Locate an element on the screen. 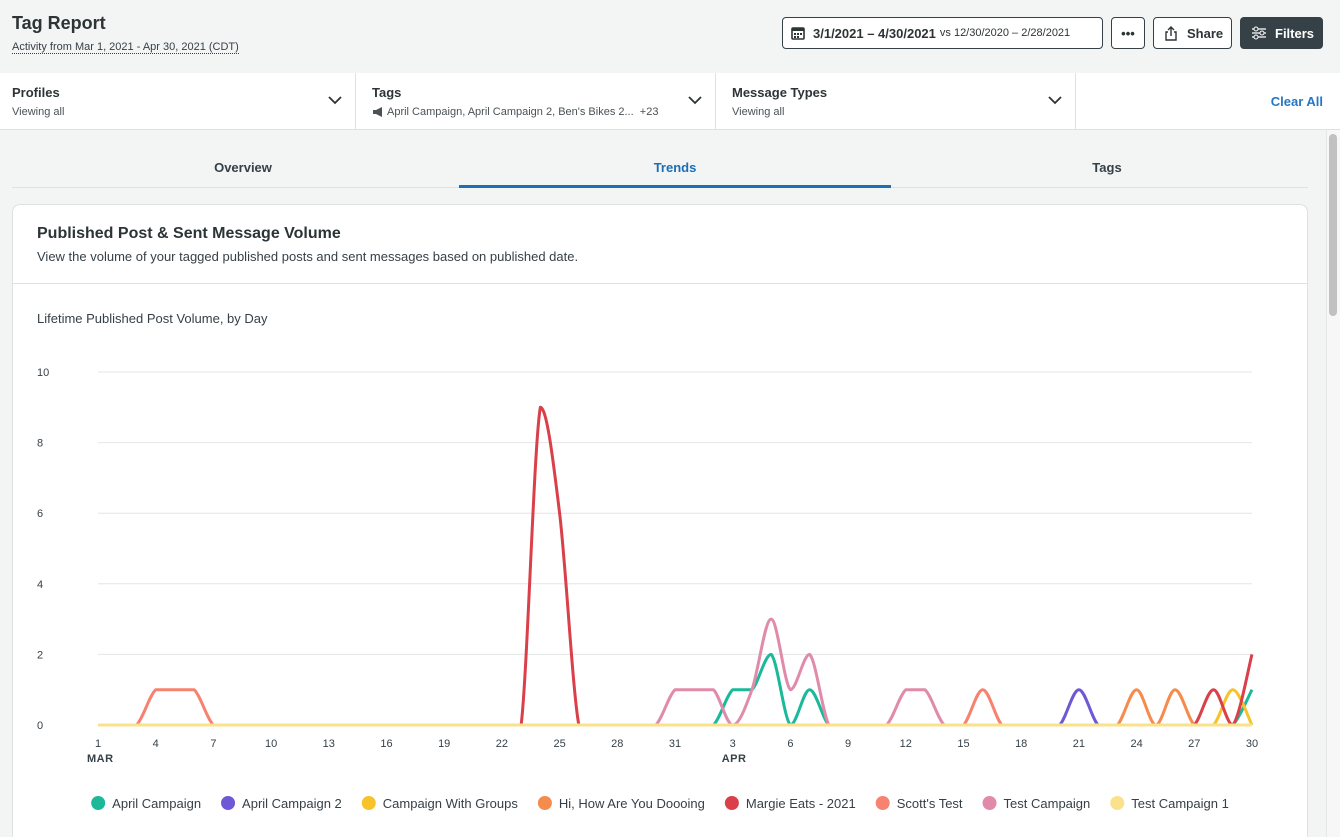 The image size is (1340, 837). x-tick-label: 19 is located at coordinates (444, 744).